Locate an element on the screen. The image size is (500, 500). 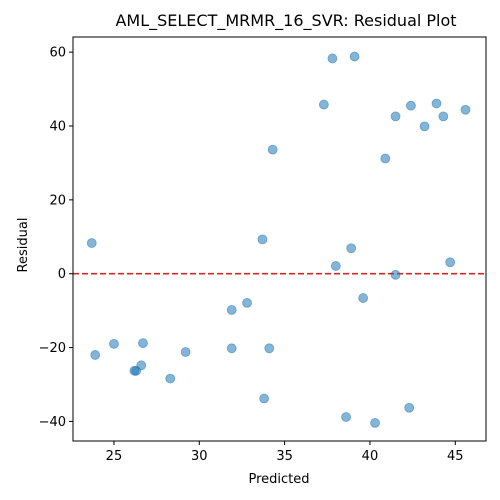
x-tick-label: 45 is located at coordinates (455, 456).